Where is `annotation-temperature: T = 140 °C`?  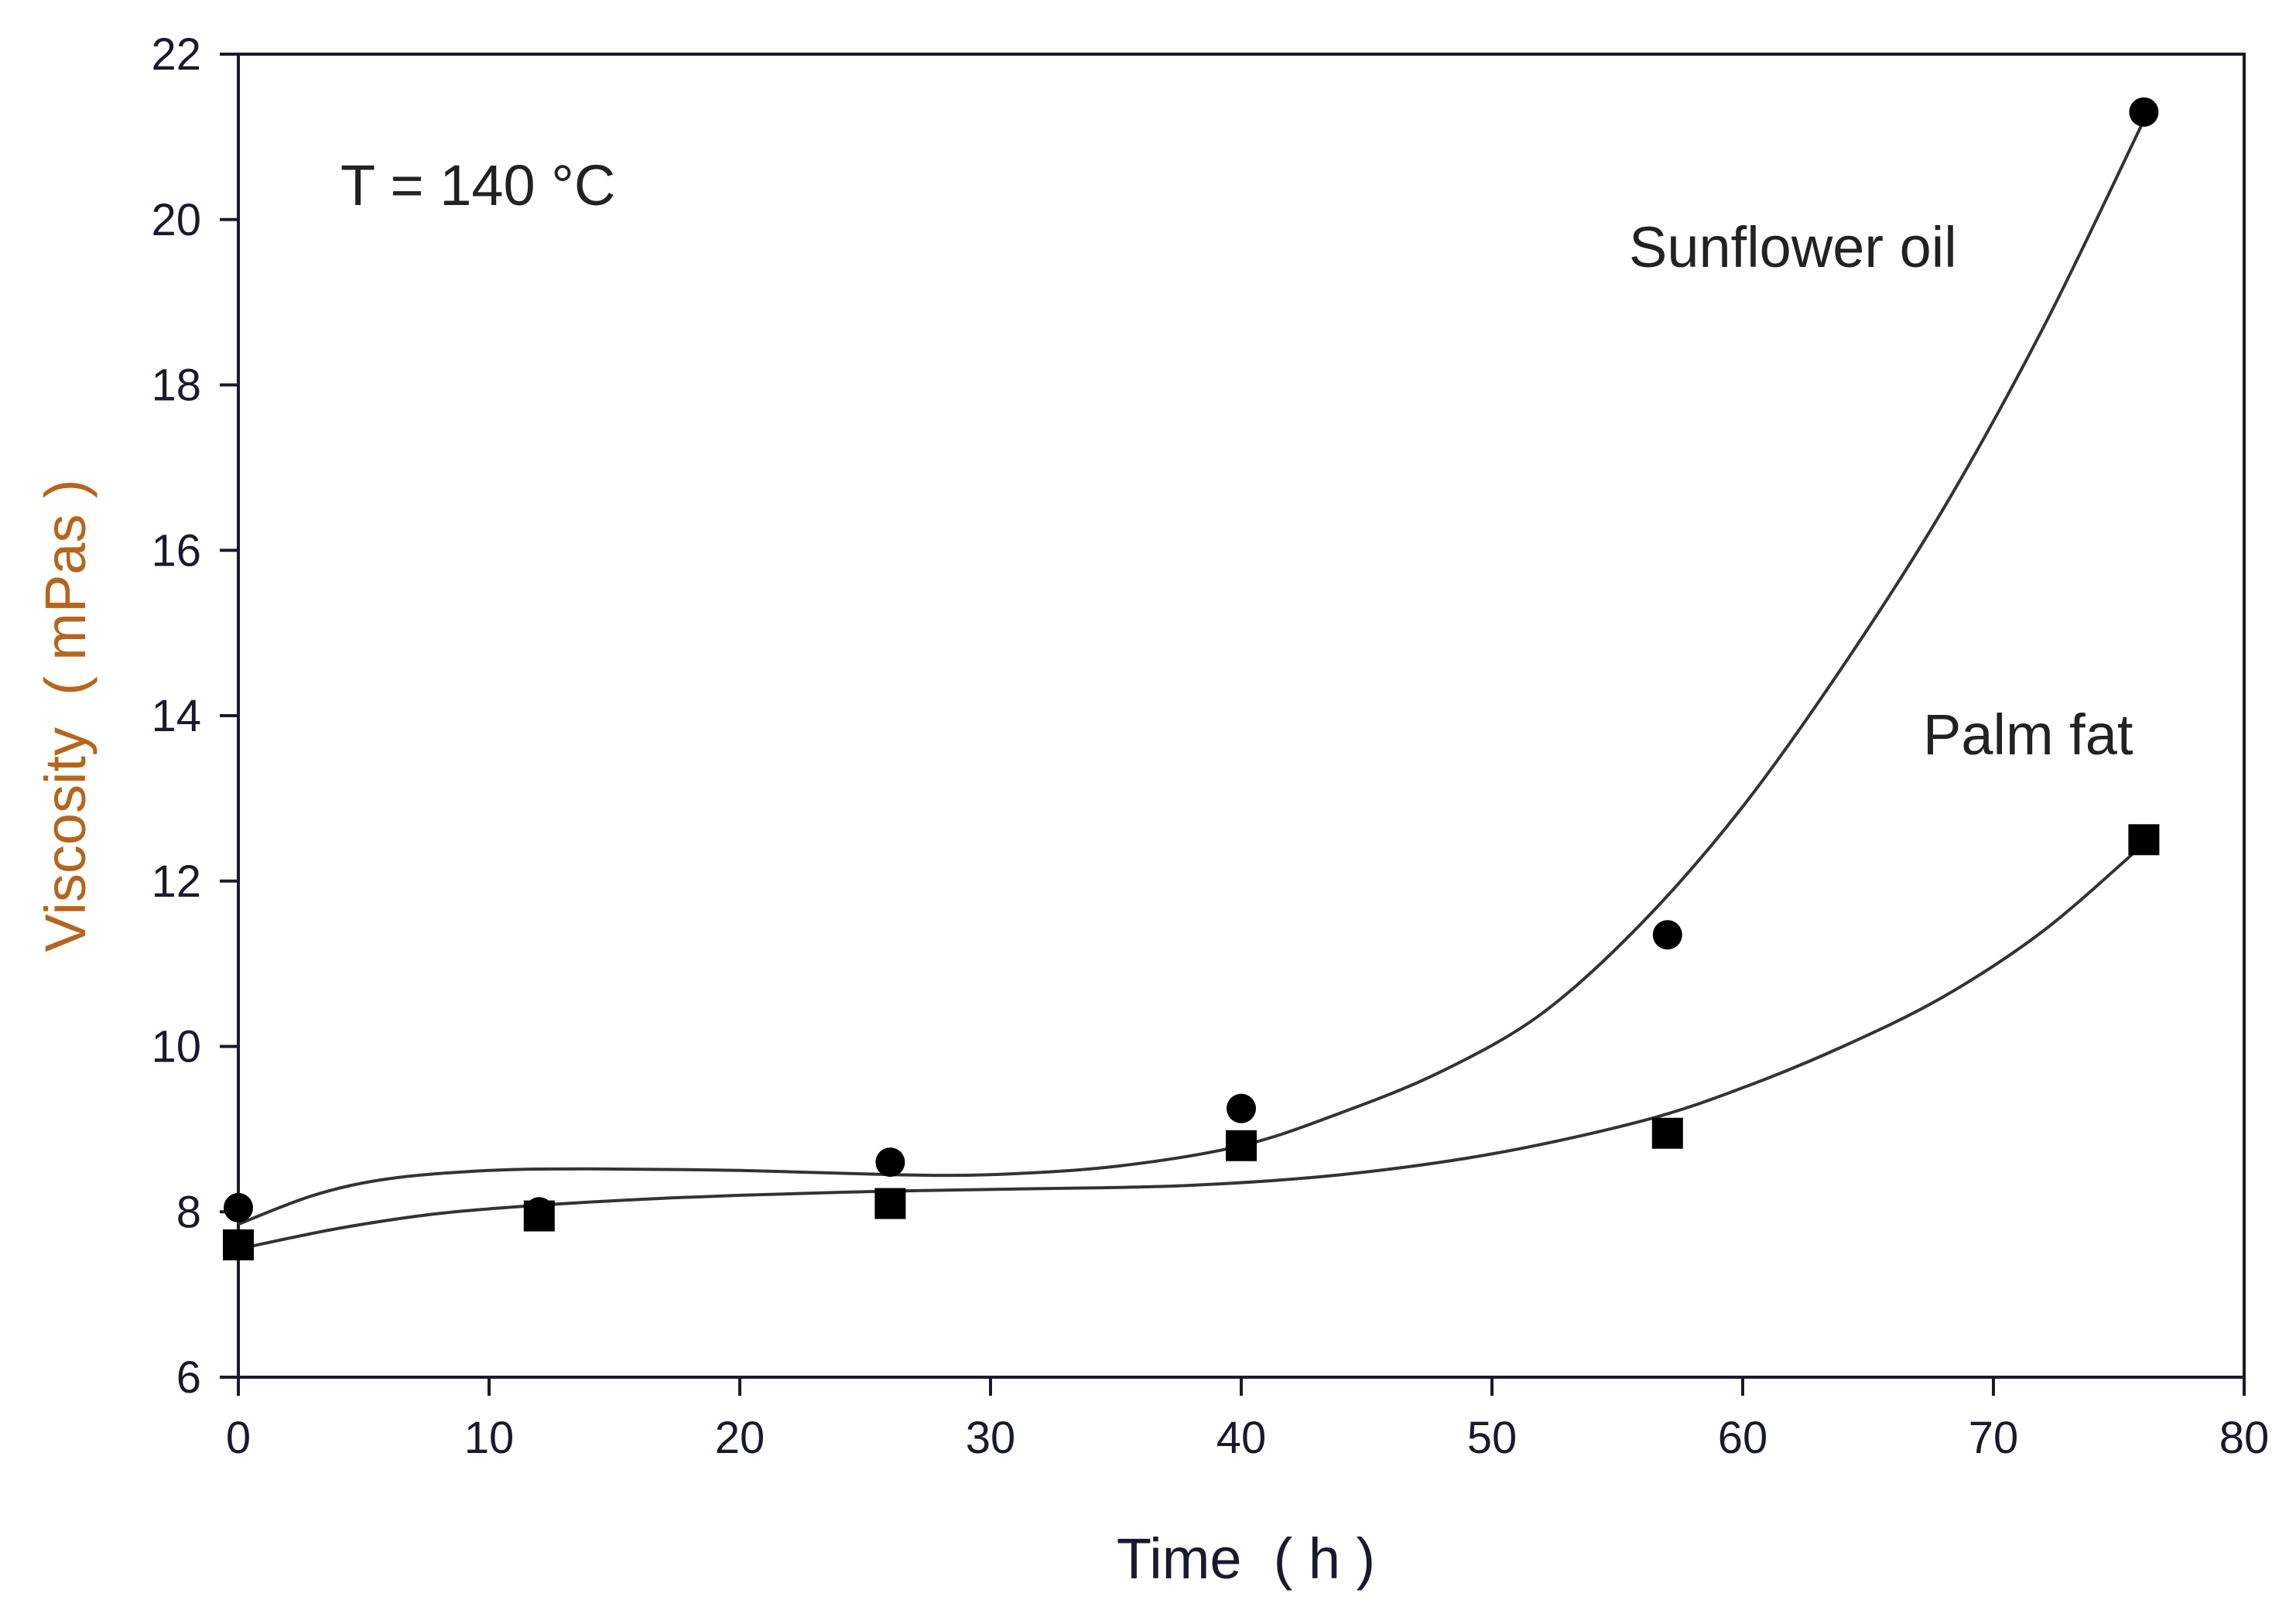
annotation-temperature: T = 140 °C is located at coordinates (477, 185).